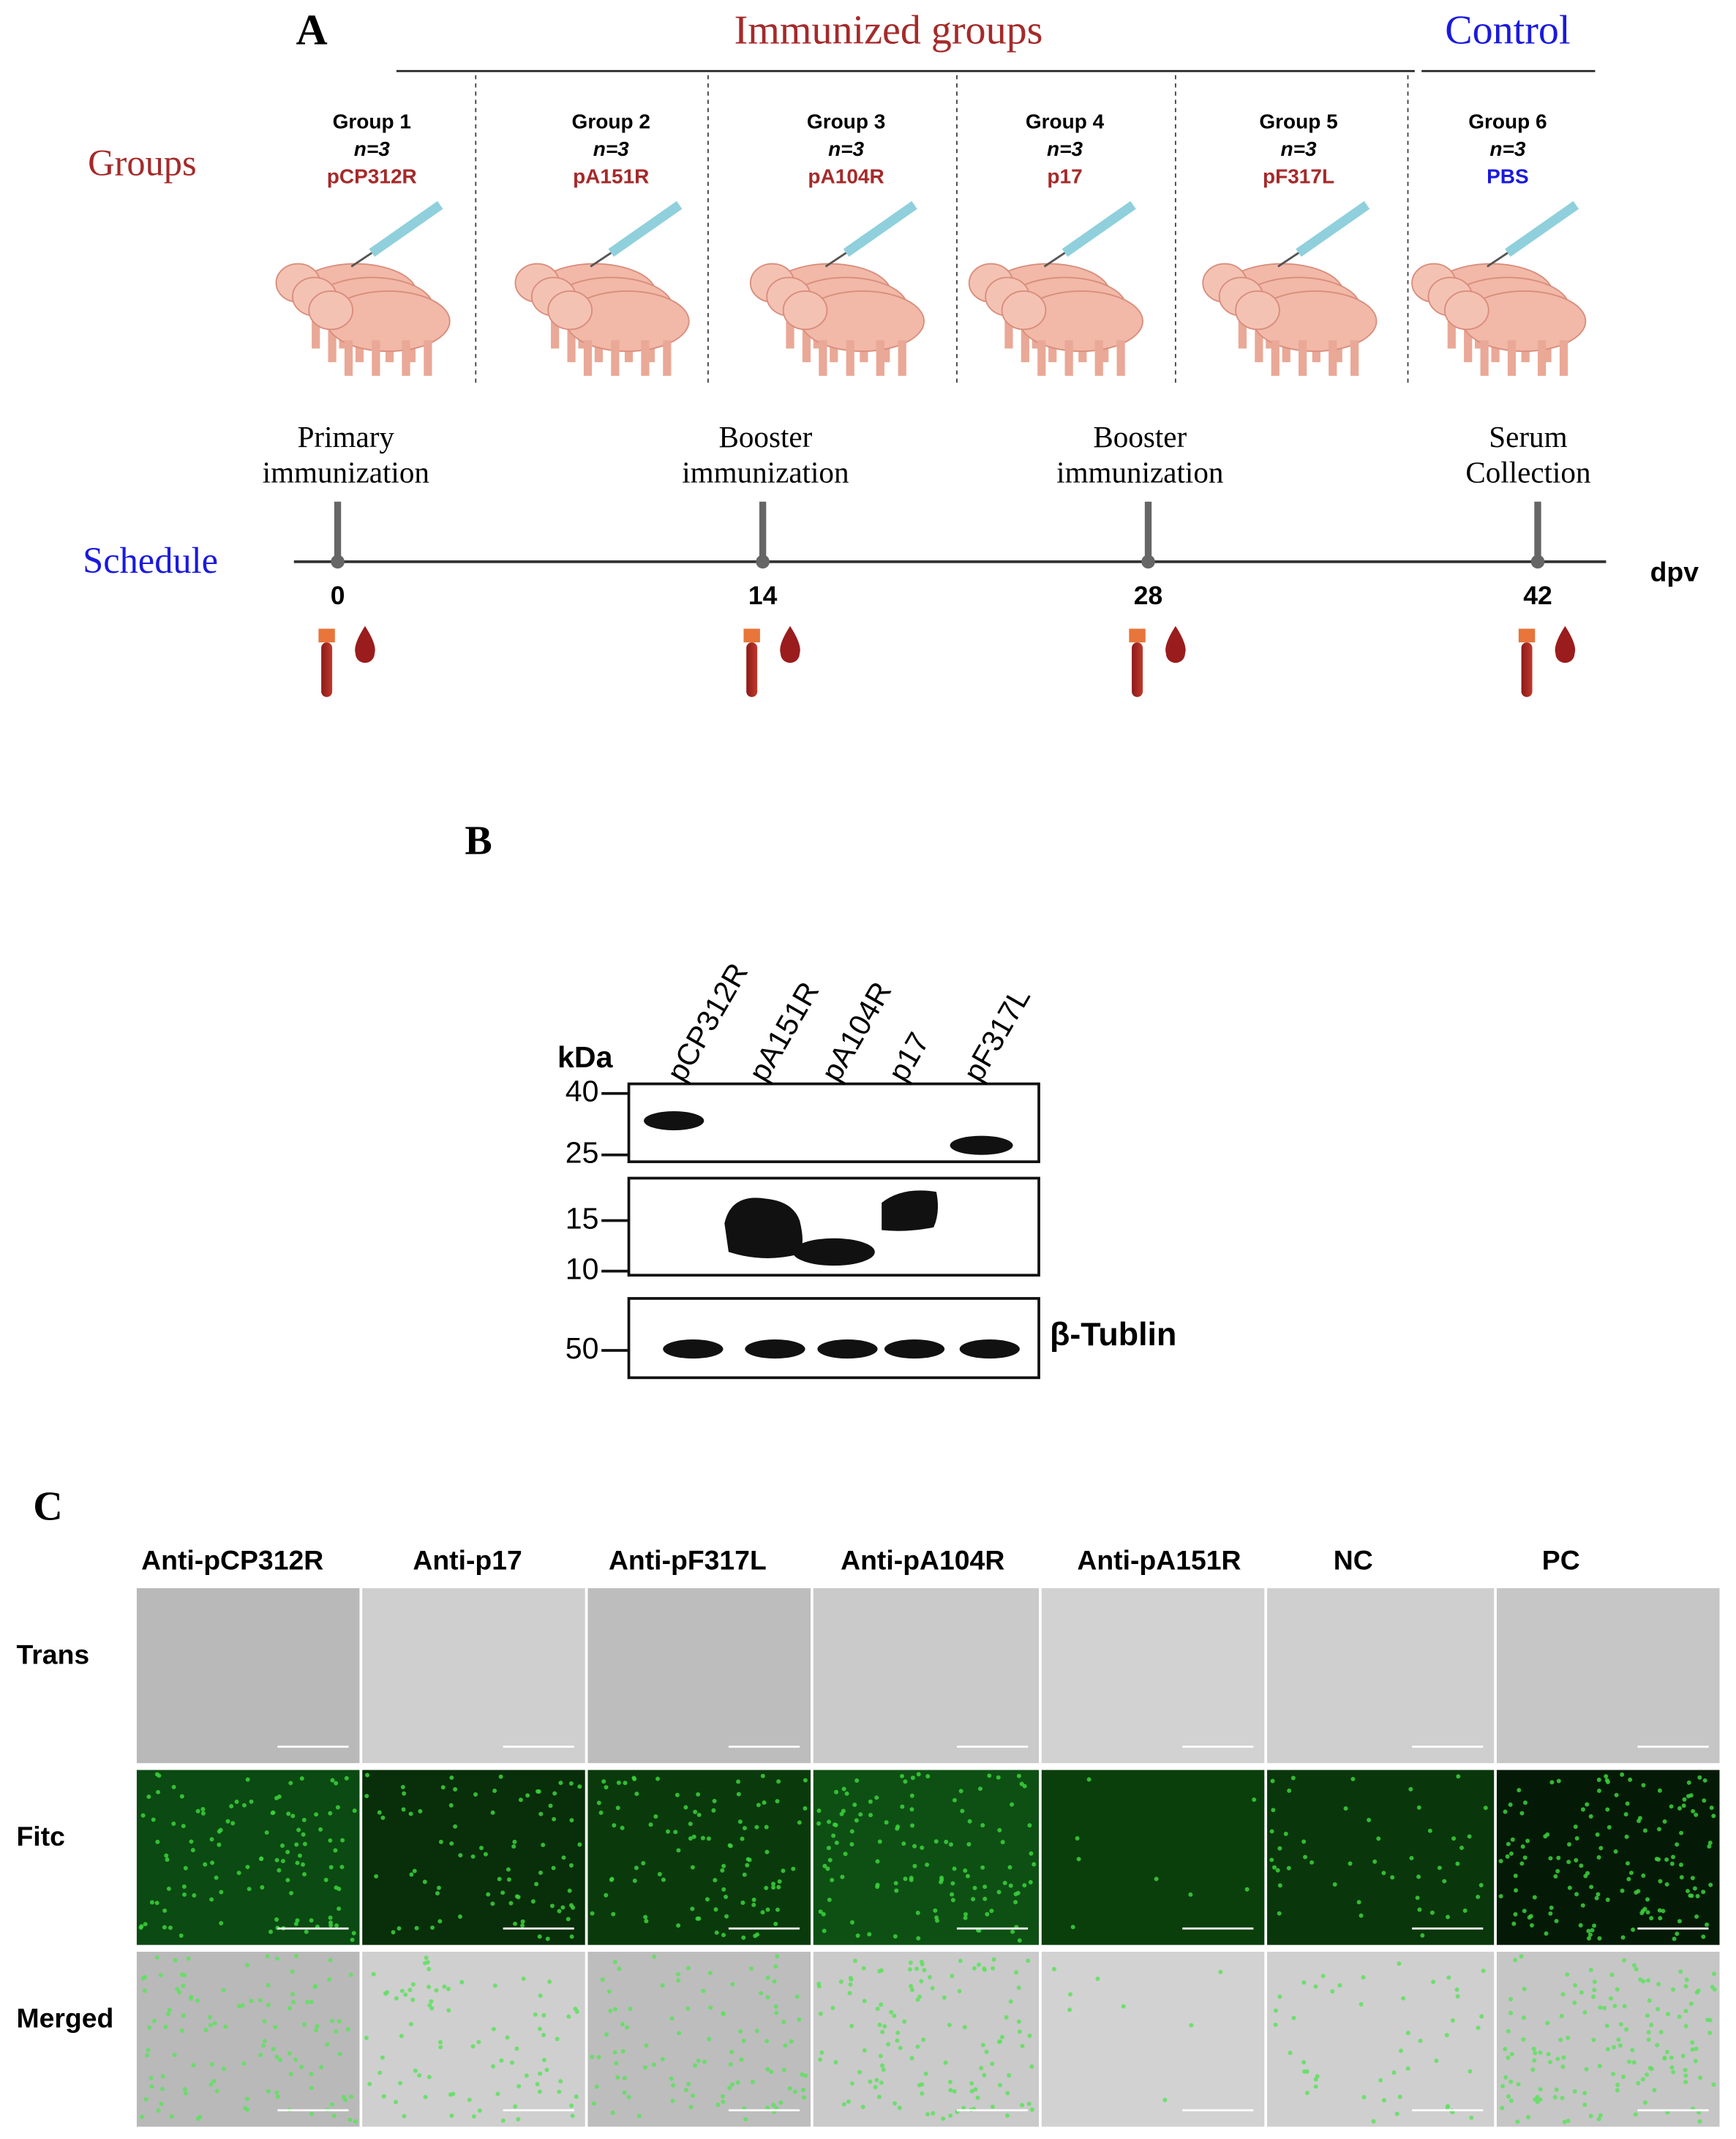 The height and width of the screenshot is (2139, 1736). Describe the element at coordinates (1140, 437) in the screenshot. I see `event-label: Booster` at that location.